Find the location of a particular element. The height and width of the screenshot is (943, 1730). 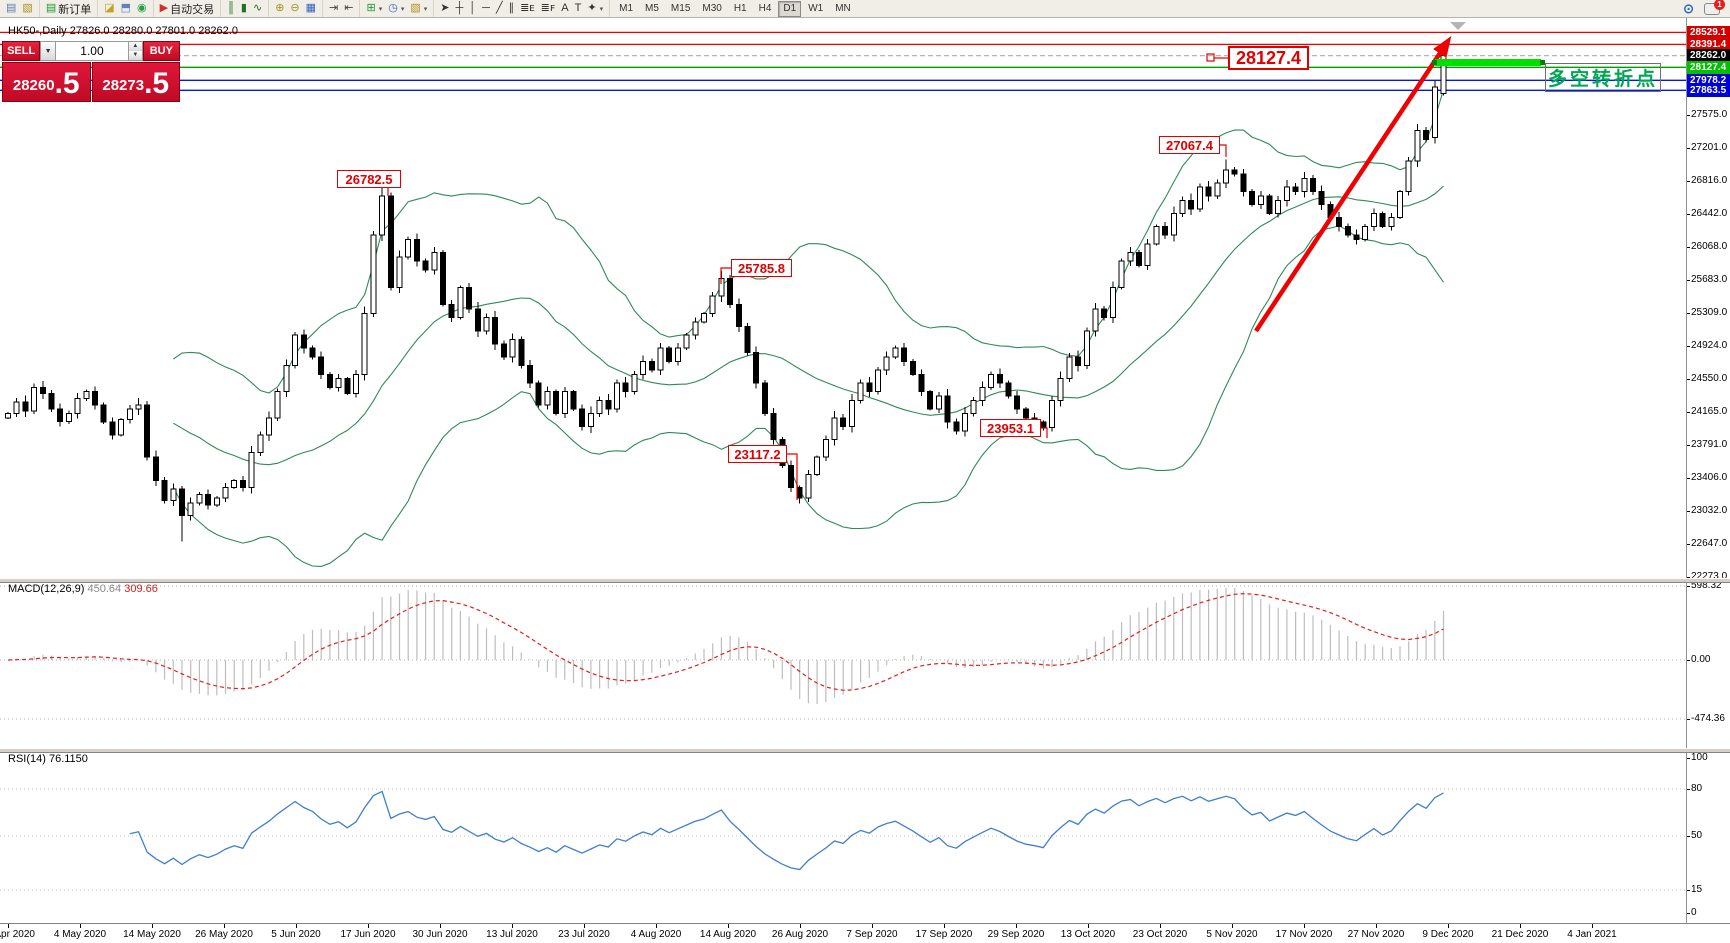

zoom-out-icon: ⊖ is located at coordinates (295, 8).